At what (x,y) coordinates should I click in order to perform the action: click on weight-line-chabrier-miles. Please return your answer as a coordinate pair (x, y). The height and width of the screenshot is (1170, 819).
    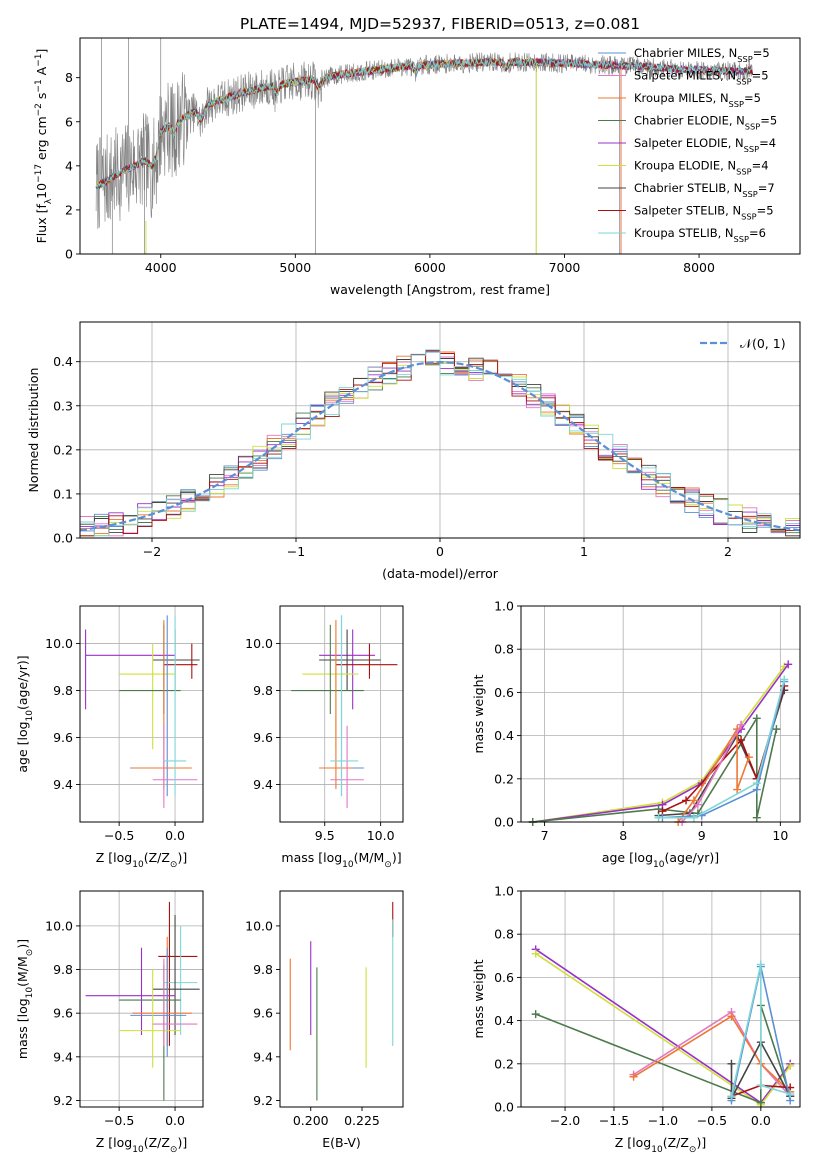
    Looking at the image, I should click on (724, 750).